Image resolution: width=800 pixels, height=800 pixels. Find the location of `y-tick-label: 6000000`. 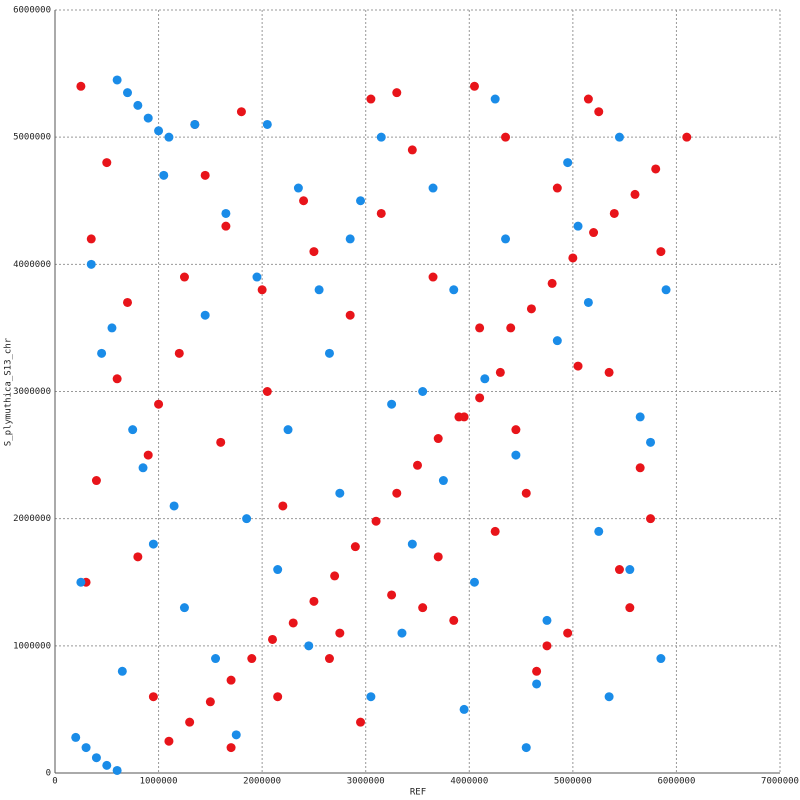

y-tick-label: 6000000 is located at coordinates (32, 11).